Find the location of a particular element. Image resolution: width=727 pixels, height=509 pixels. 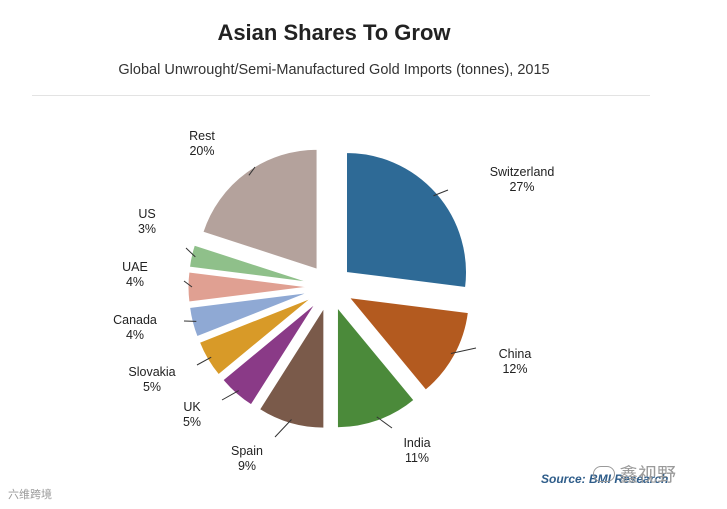

pie-slice-us is located at coordinates (248, 263).